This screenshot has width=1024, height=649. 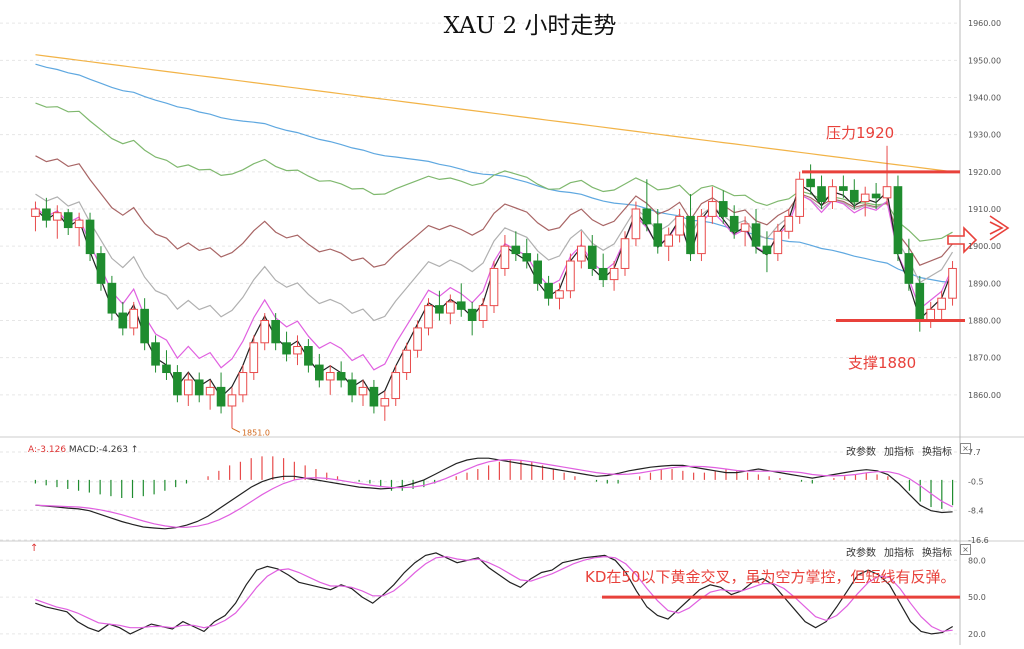 I want to click on price-tick-label: 1930.00, so click(x=984, y=135).